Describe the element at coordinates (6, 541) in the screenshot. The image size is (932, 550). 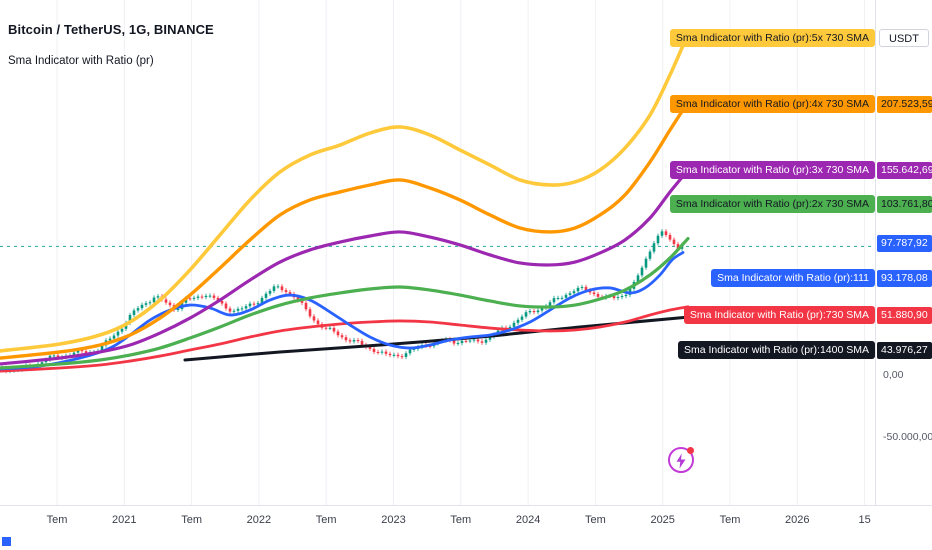
I see `time-axis-marker` at that location.